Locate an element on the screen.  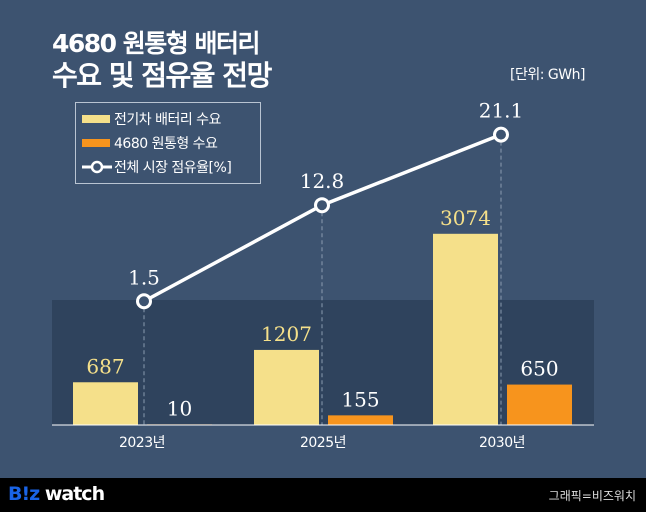
legend-label: 4680 원통형 수요 is located at coordinates (166, 144).